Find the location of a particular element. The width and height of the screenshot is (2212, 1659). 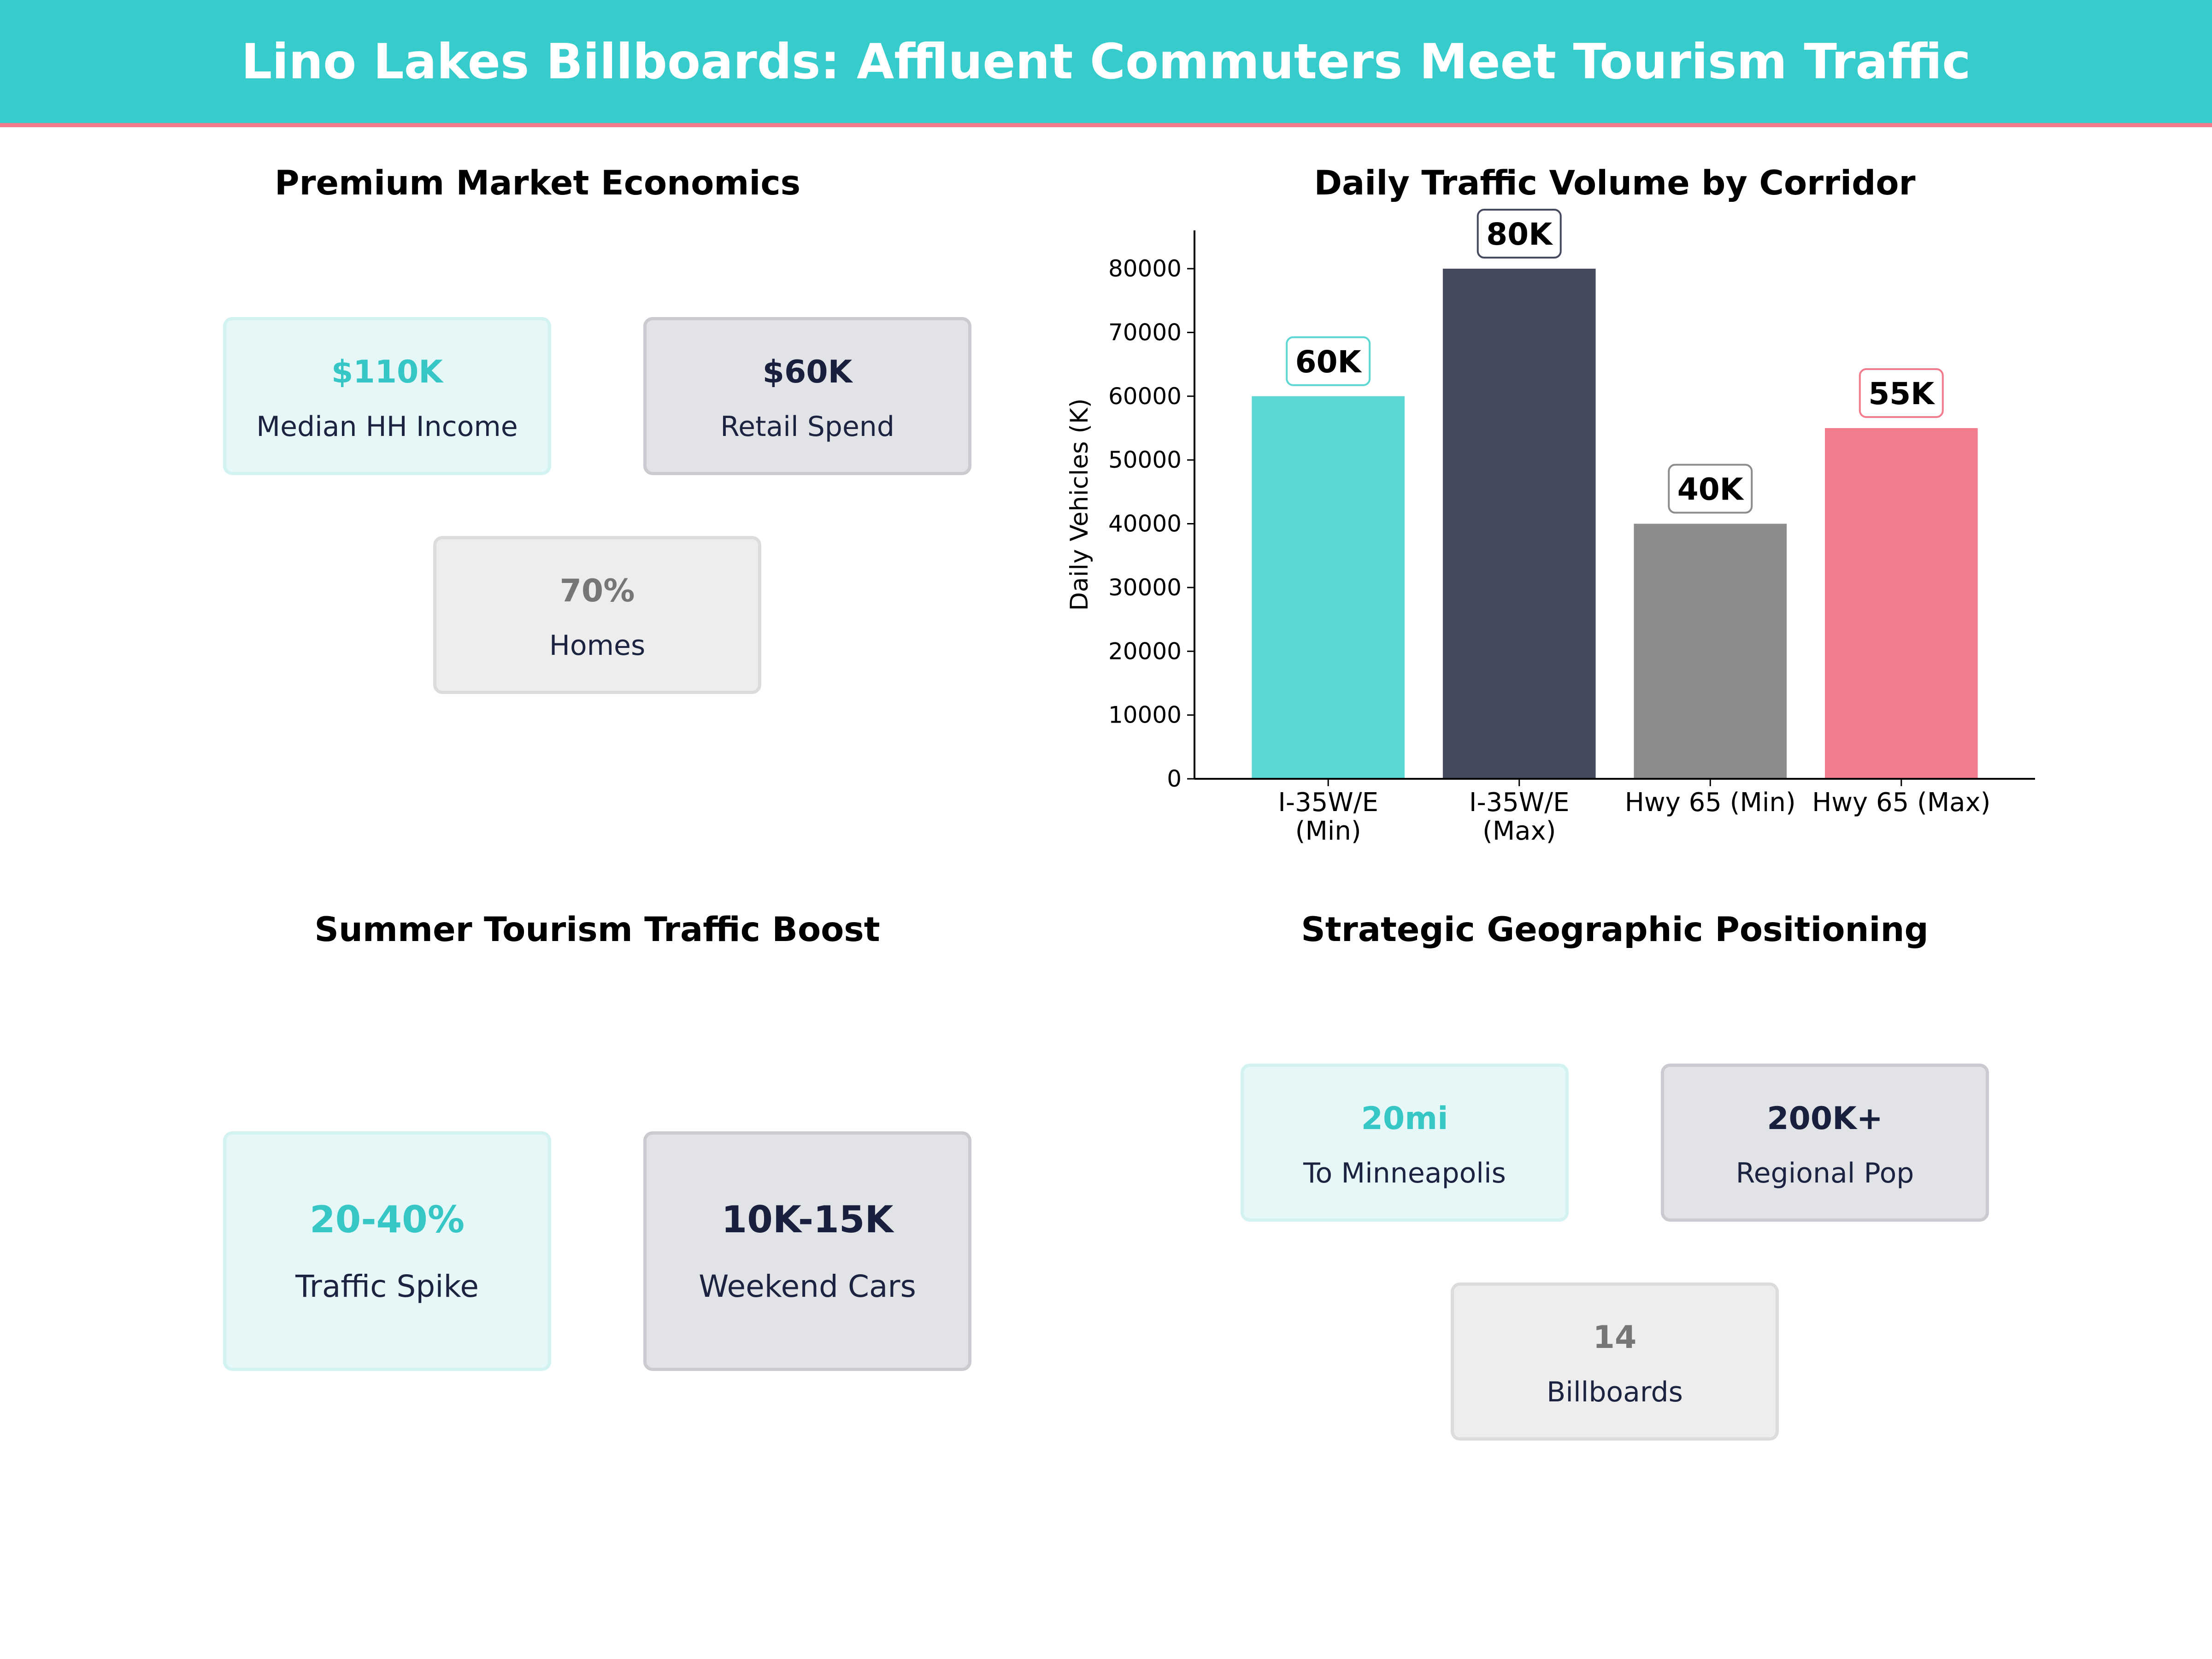

billboards-stat-card: 14 Billboards is located at coordinates (1615, 1361).